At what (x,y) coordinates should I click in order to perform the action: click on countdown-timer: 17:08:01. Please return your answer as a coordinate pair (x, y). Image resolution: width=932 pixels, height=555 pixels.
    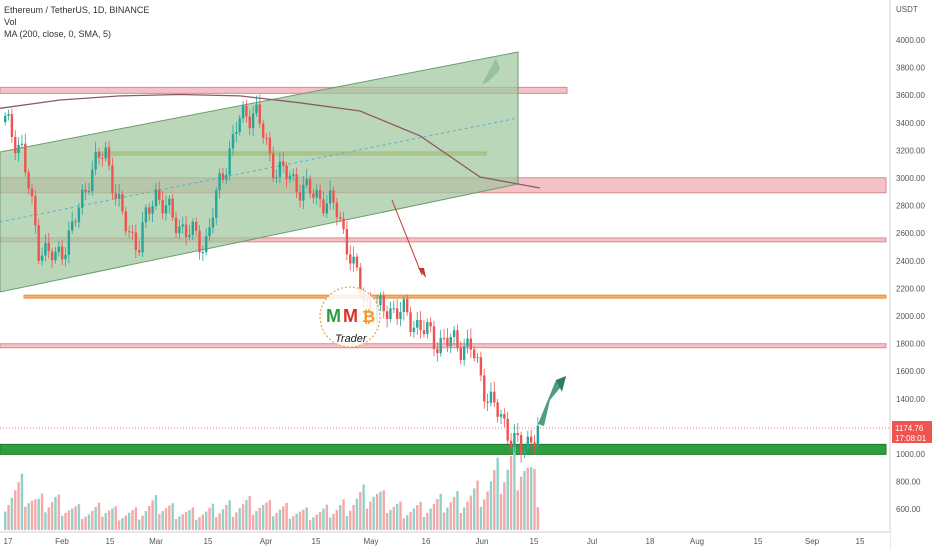
    Looking at the image, I should click on (911, 438).